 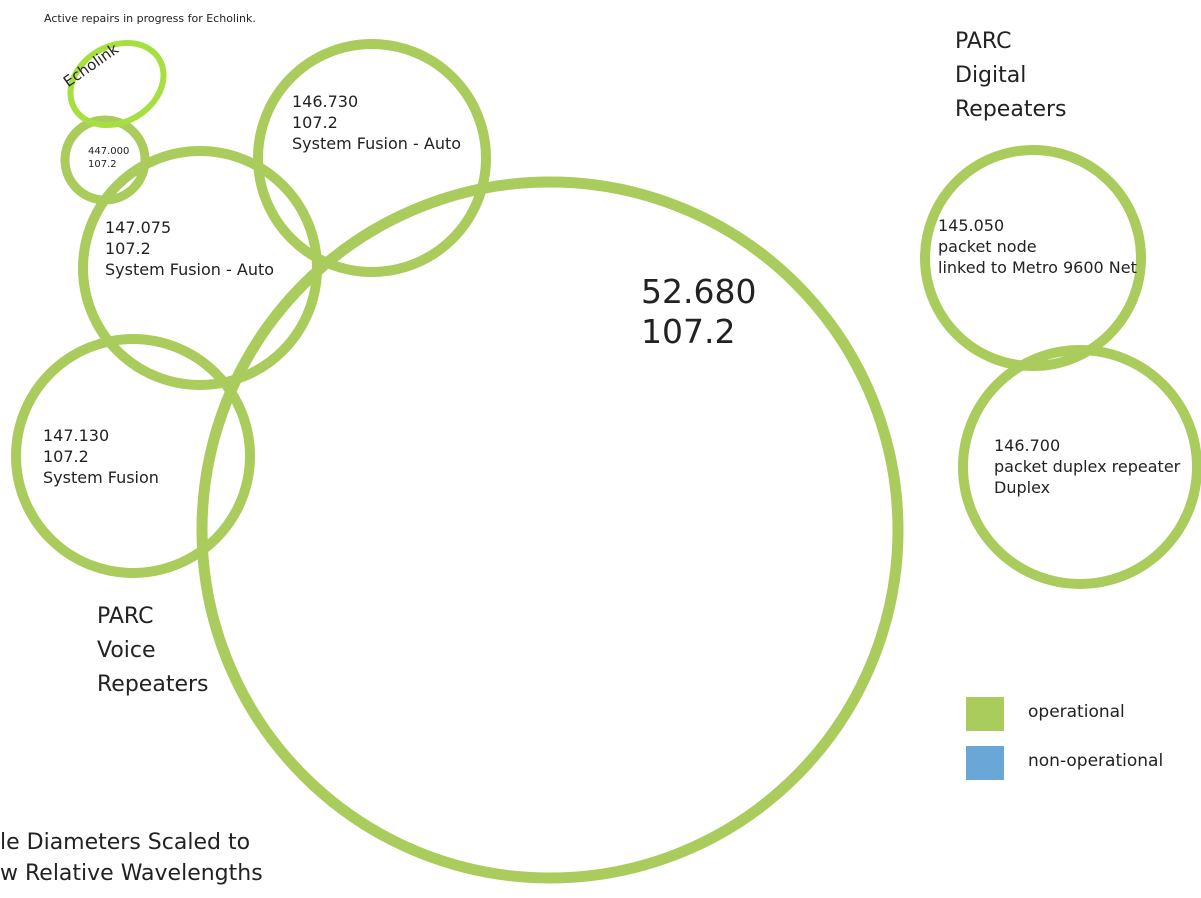 What do you see at coordinates (1087, 466) in the screenshot?
I see `repeater-146700-label: 146.700 packet duplex repeater Duplex` at bounding box center [1087, 466].